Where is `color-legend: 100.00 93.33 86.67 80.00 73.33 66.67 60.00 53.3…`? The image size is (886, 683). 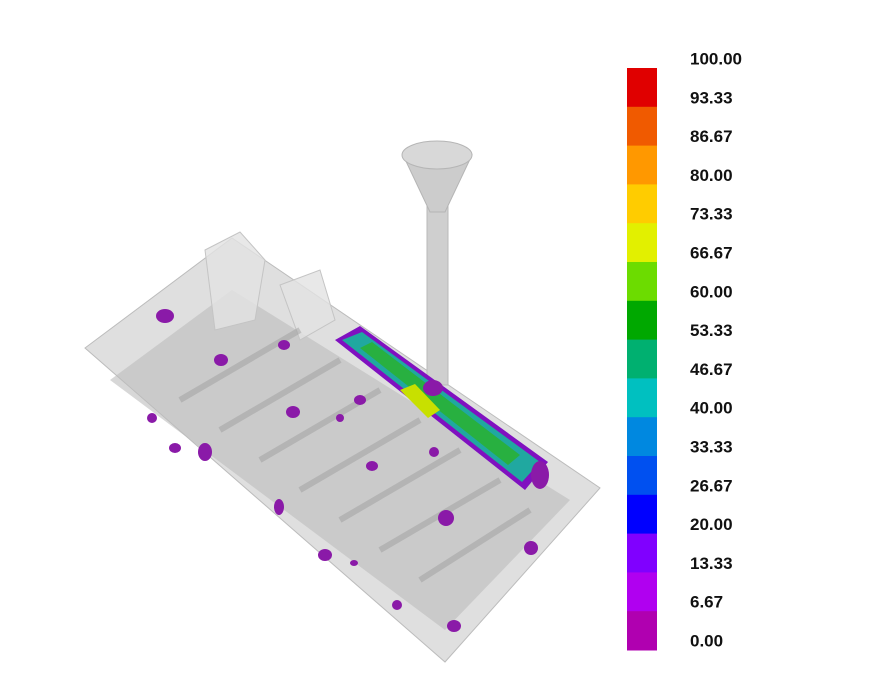 color-legend: 100.00 93.33 86.67 80.00 73.33 66.67 60.00 53.3… is located at coordinates (684, 350).